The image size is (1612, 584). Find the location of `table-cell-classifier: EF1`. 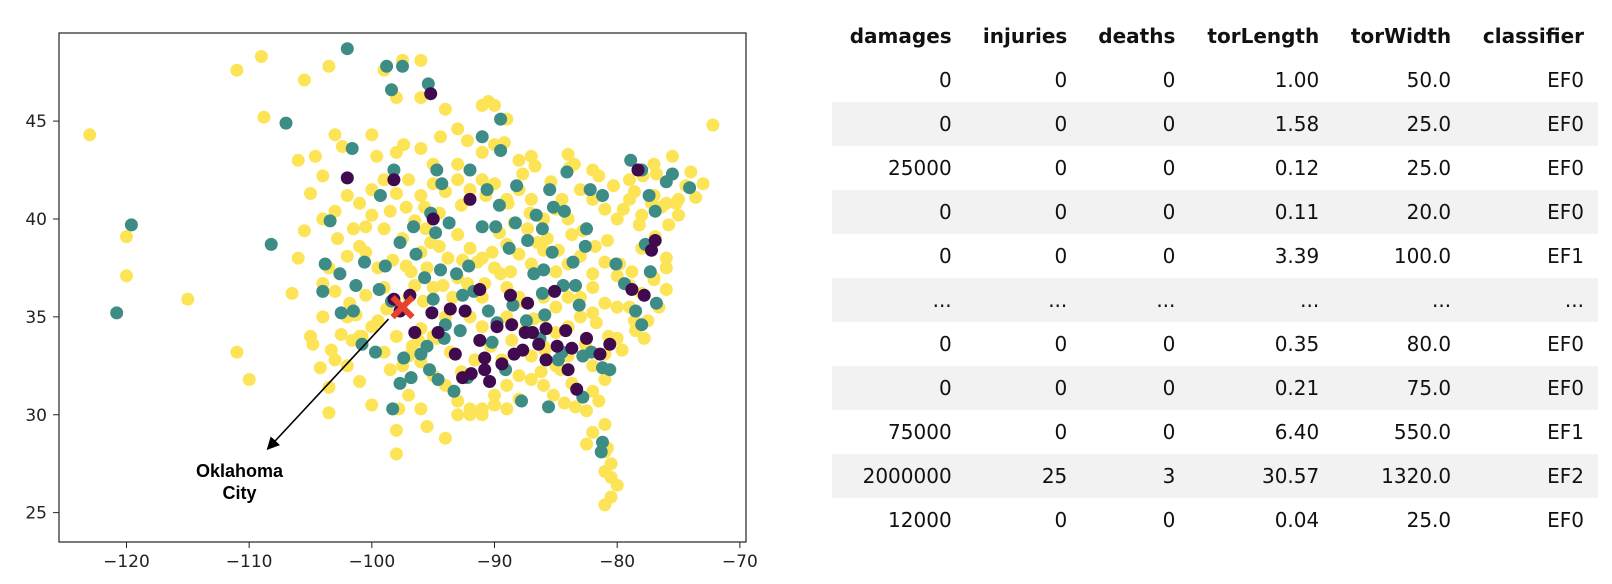

table-cell-classifier: EF1 is located at coordinates (1565, 432).